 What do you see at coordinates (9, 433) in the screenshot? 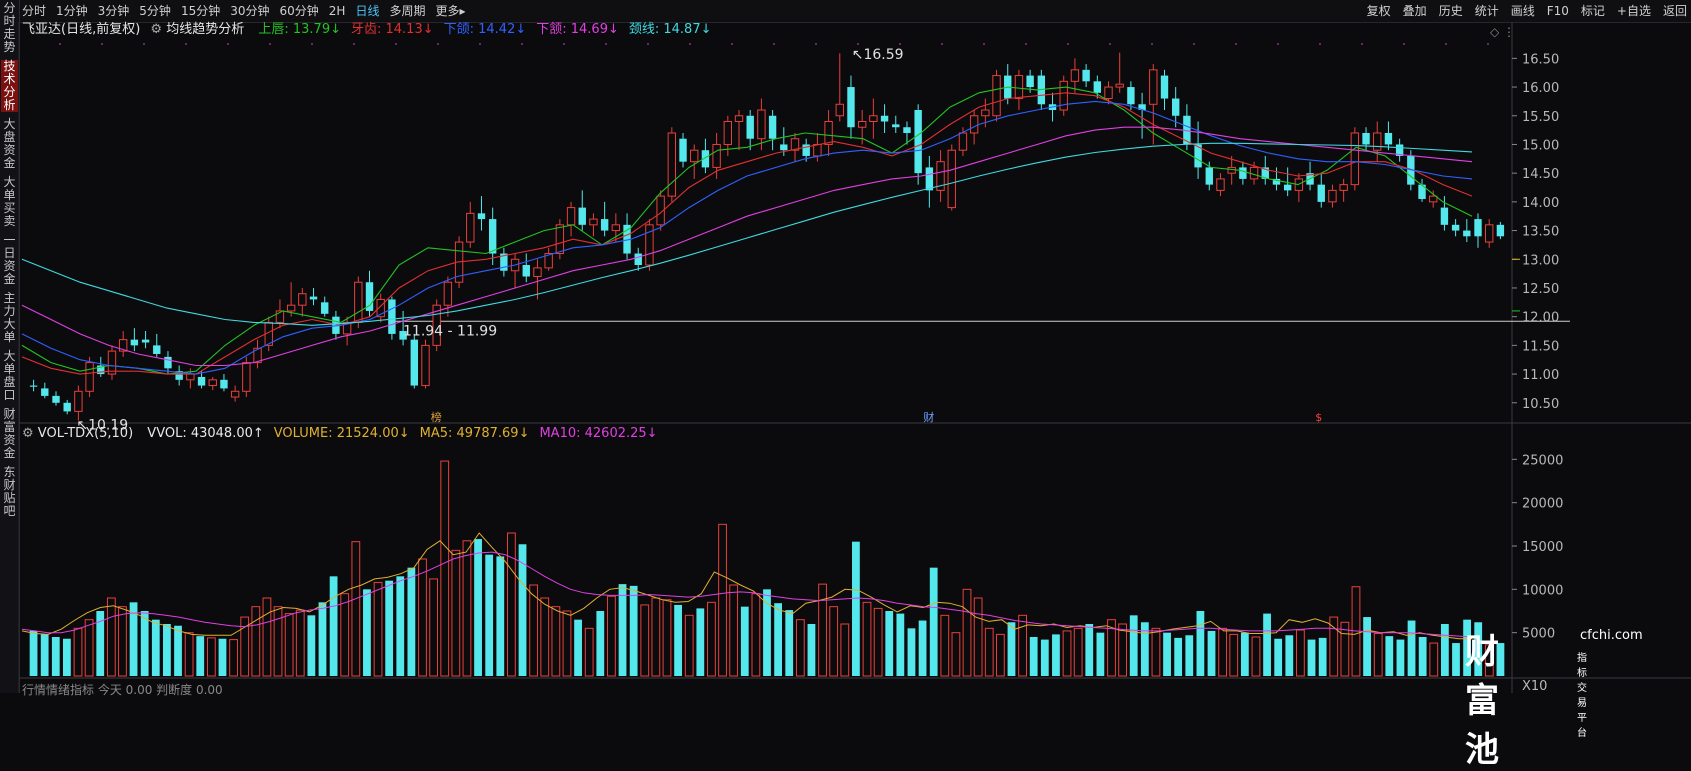
I see `sidebar-item-7: 财富资金` at bounding box center [9, 433].